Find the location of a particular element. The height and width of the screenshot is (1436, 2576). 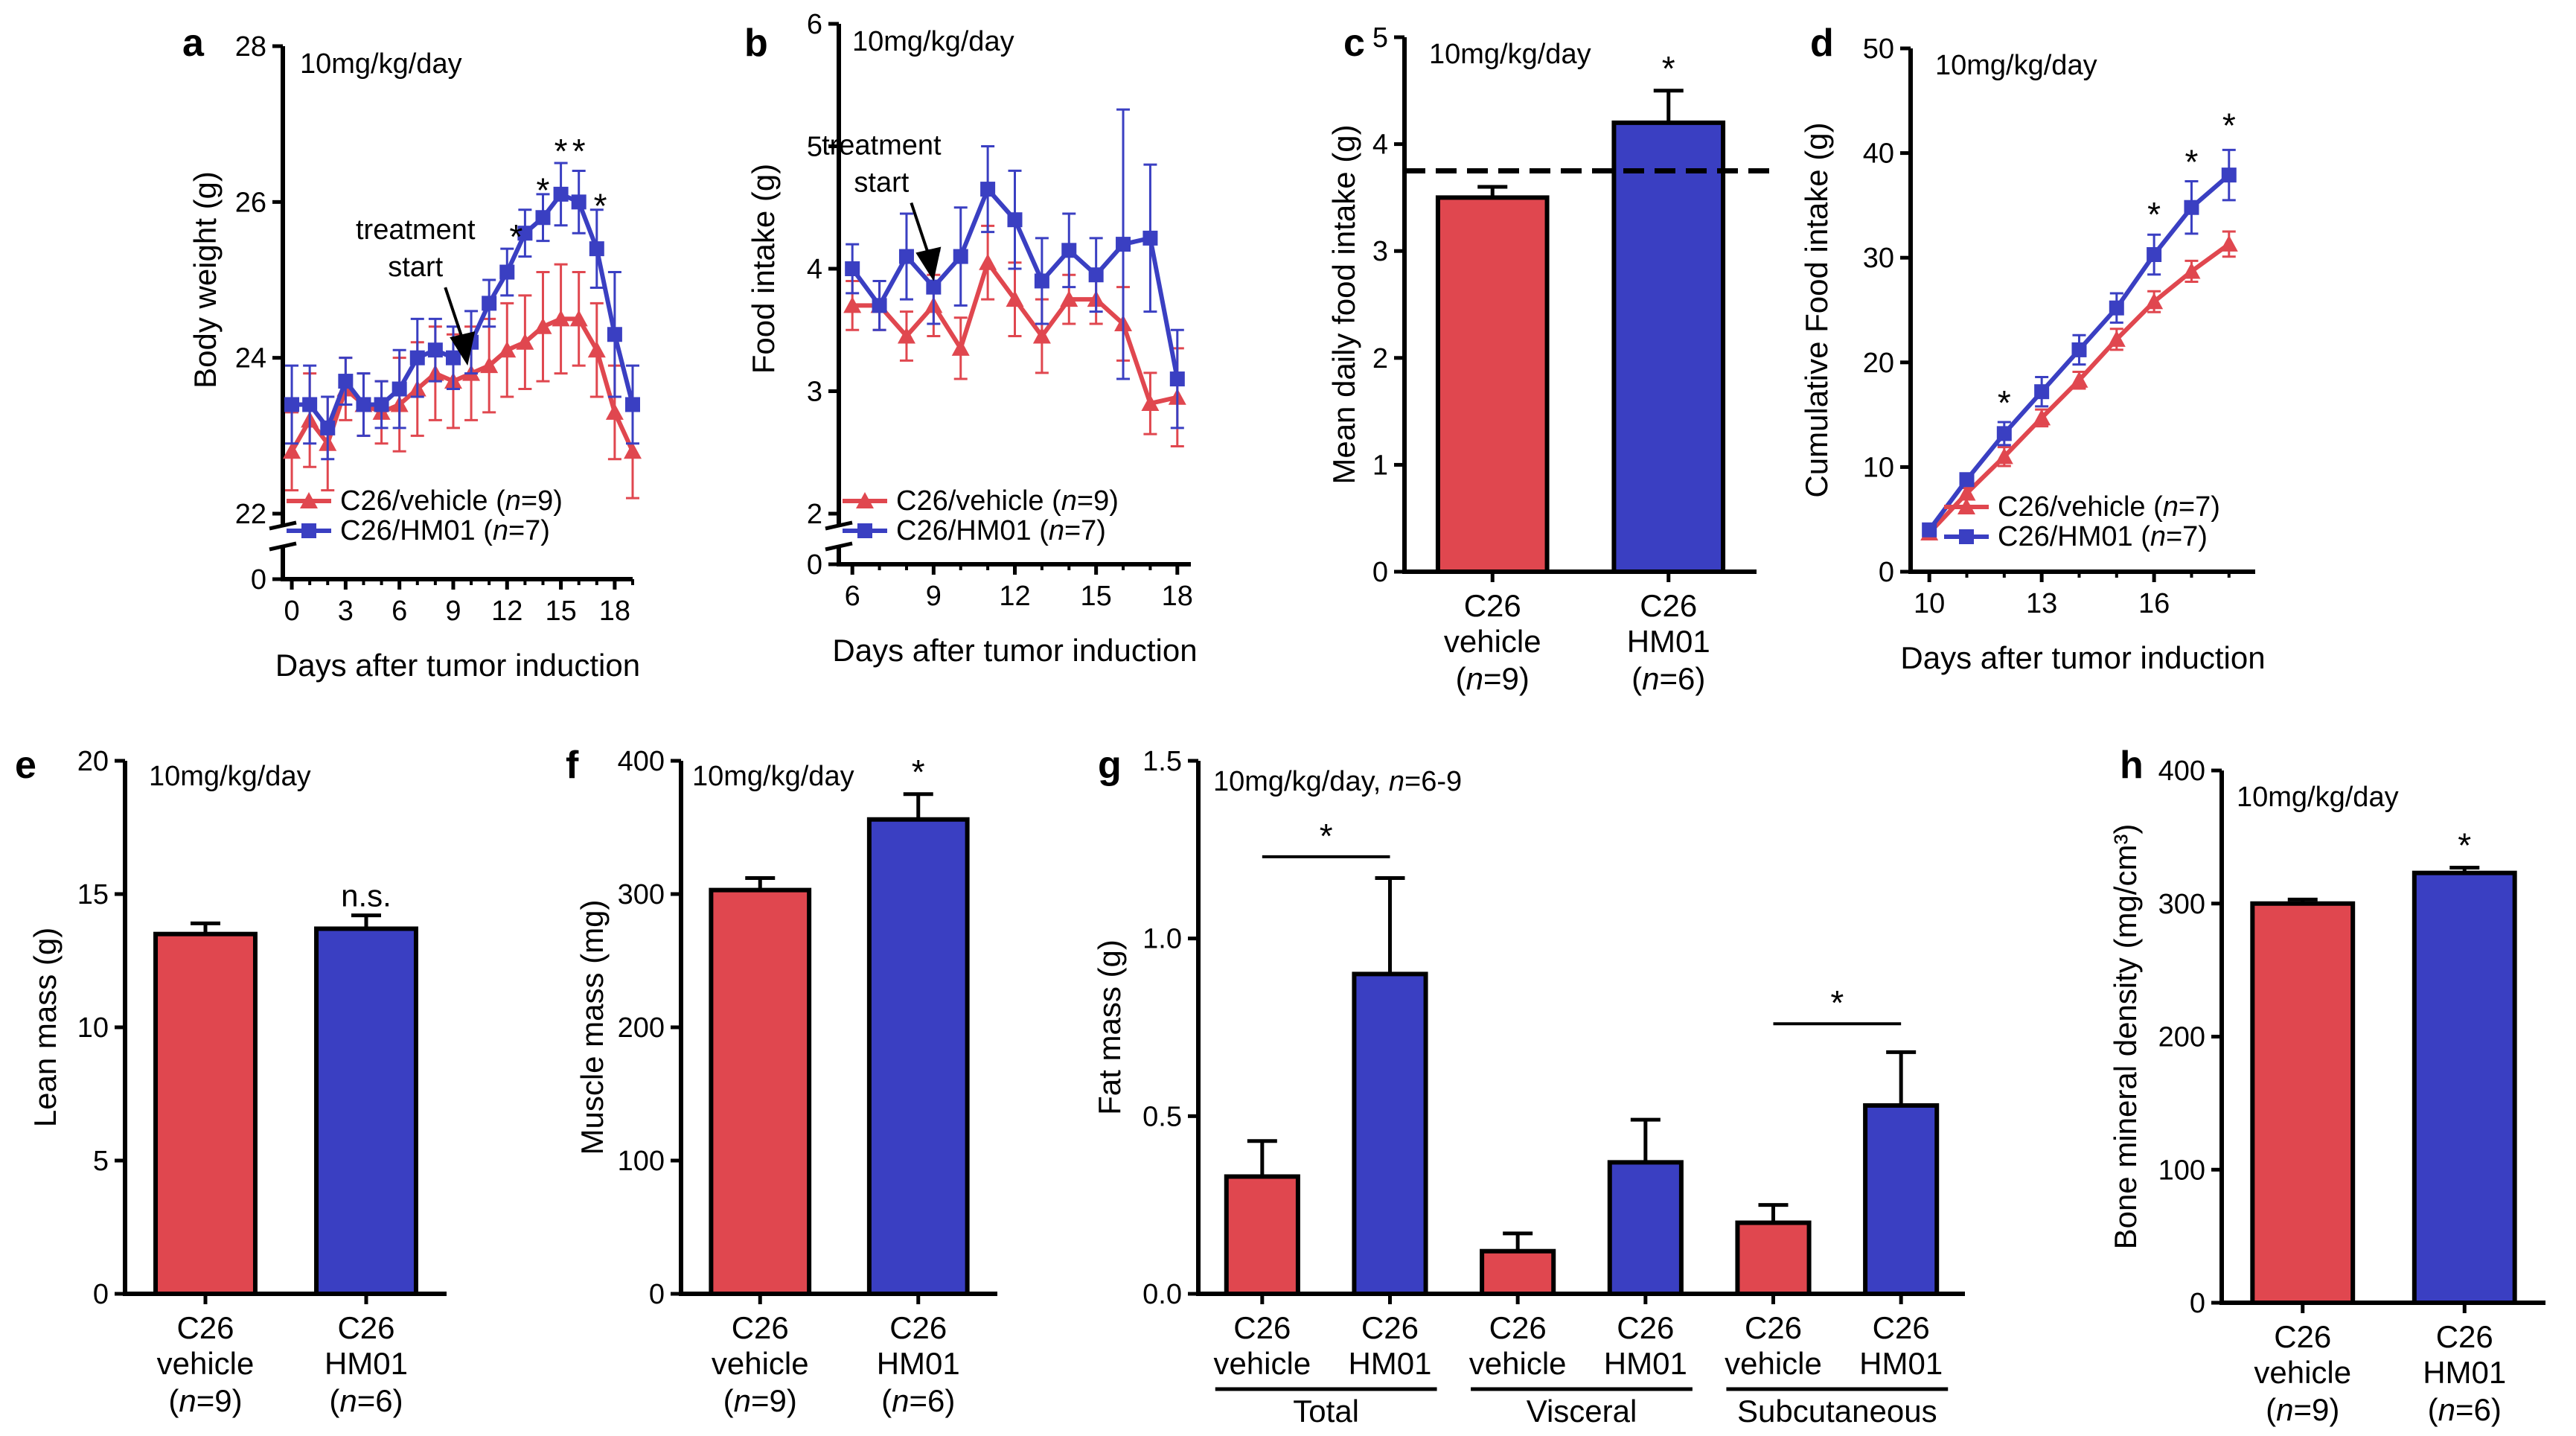

category-label: HM01 is located at coordinates (2464, 1372).